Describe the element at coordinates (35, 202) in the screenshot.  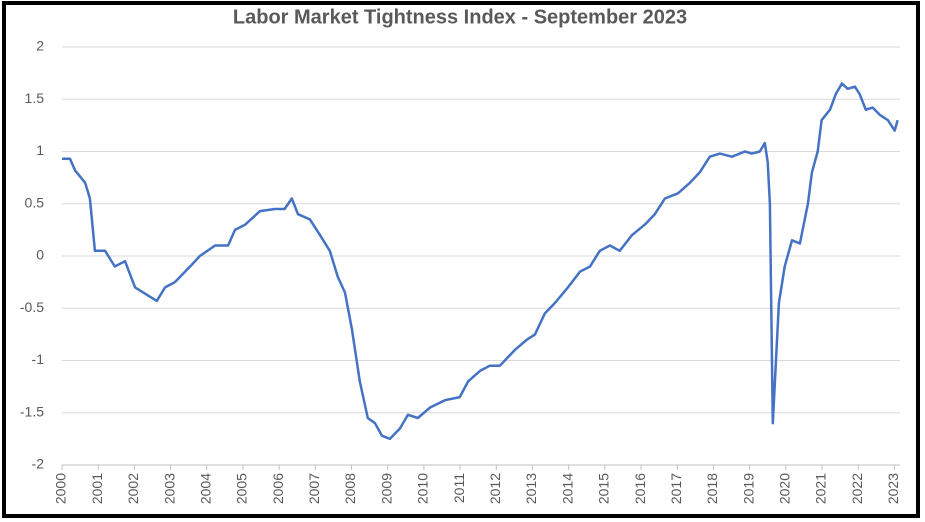
I see `y-tick-label: 0.5` at that location.